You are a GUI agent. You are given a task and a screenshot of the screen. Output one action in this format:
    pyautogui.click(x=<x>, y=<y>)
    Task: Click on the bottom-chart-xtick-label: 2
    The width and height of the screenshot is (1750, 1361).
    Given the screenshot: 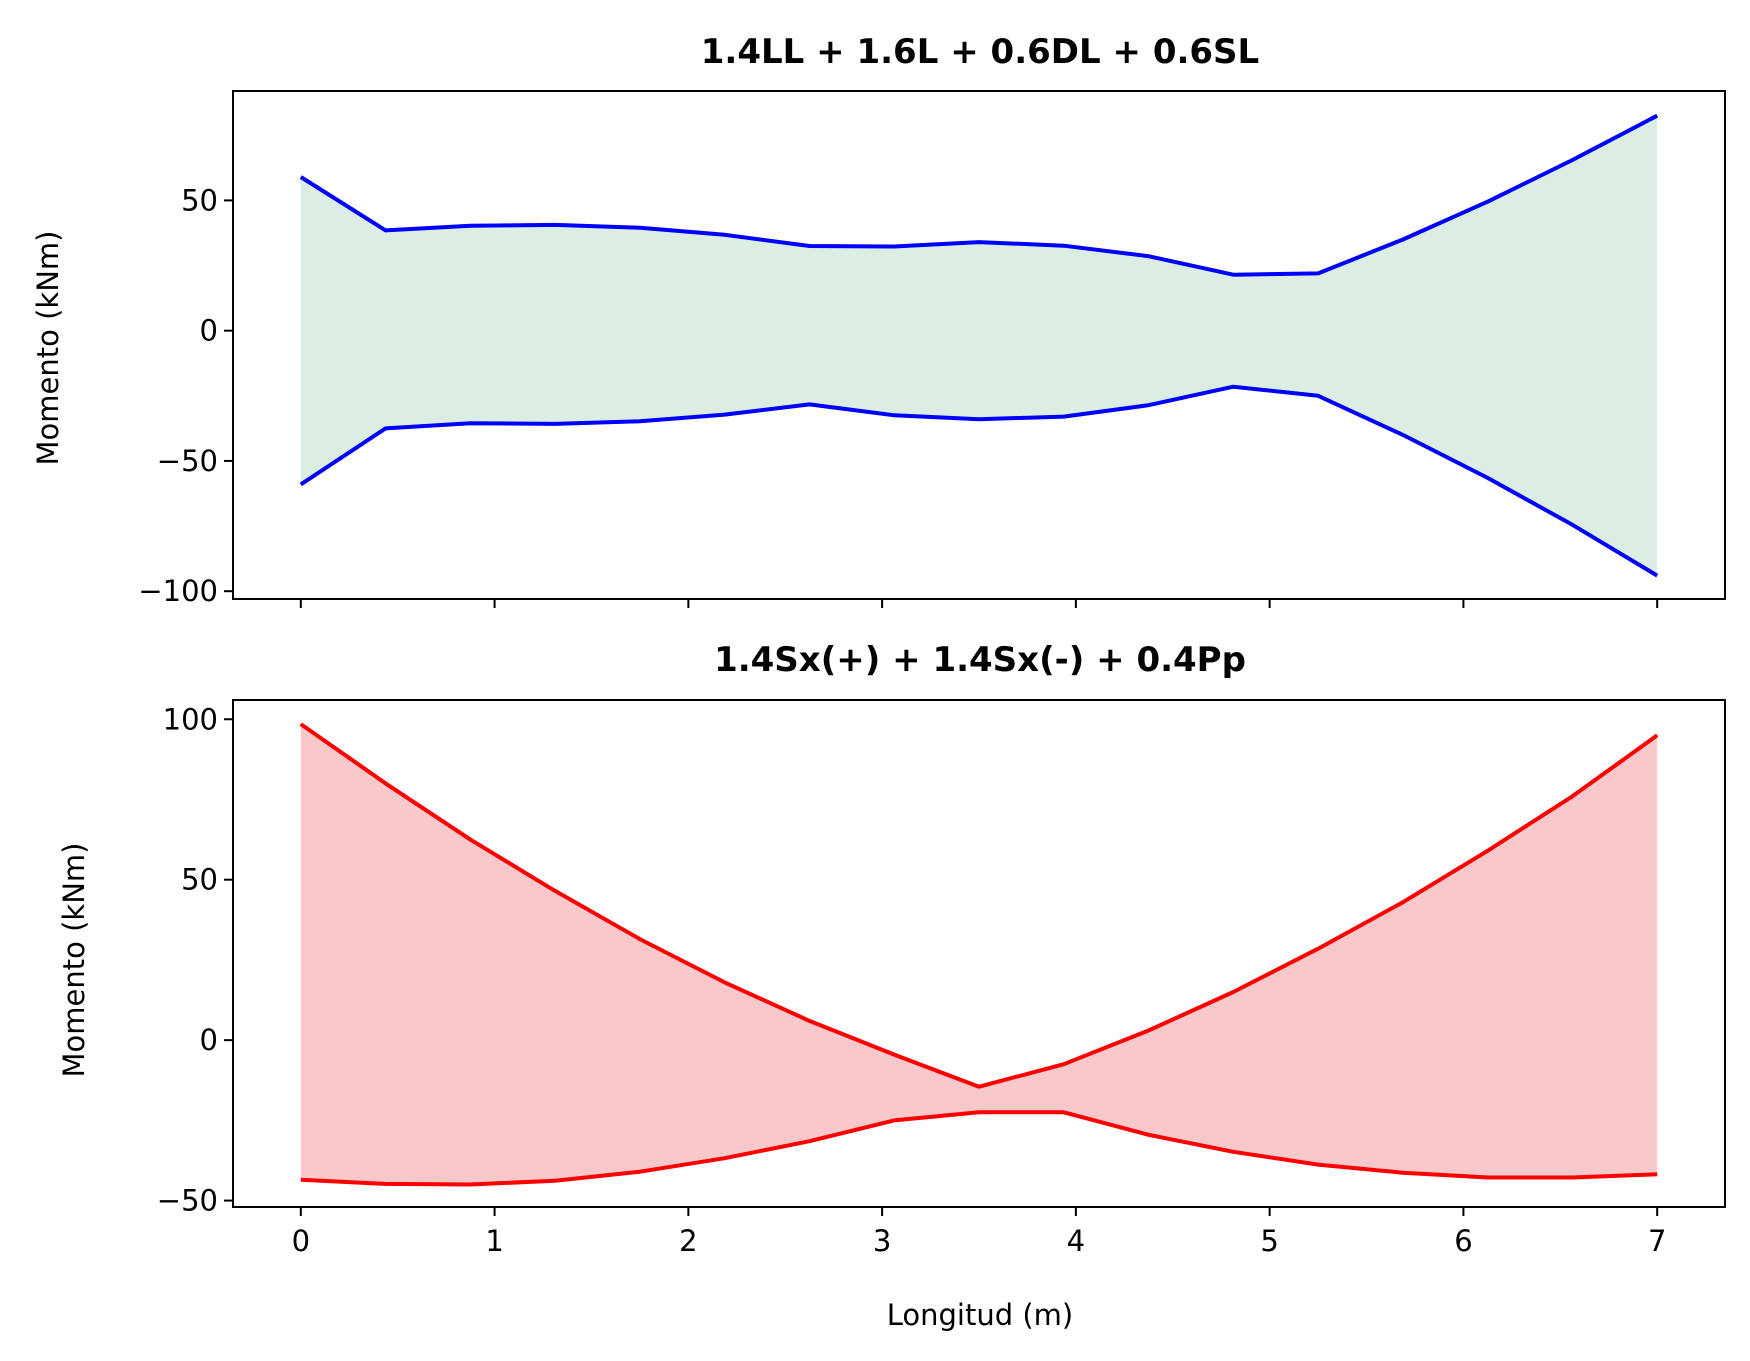 What is the action you would take?
    pyautogui.click(x=688, y=1241)
    